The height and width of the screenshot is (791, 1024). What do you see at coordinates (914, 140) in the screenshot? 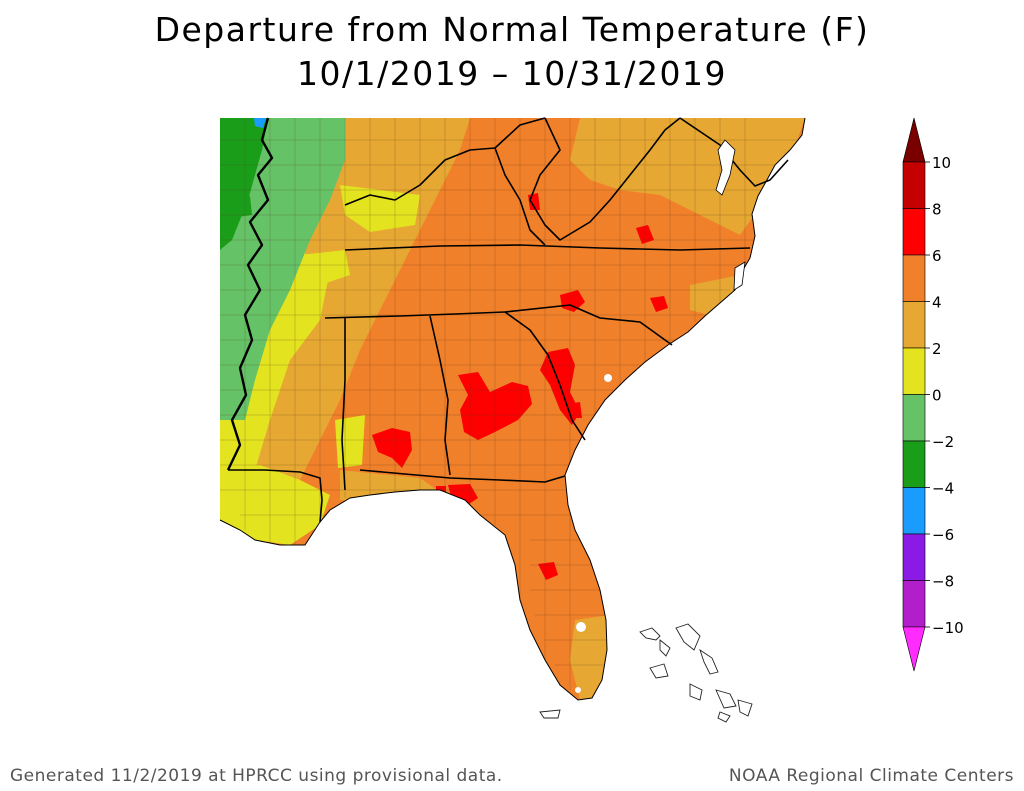
I see `legend-over-triangle` at bounding box center [914, 140].